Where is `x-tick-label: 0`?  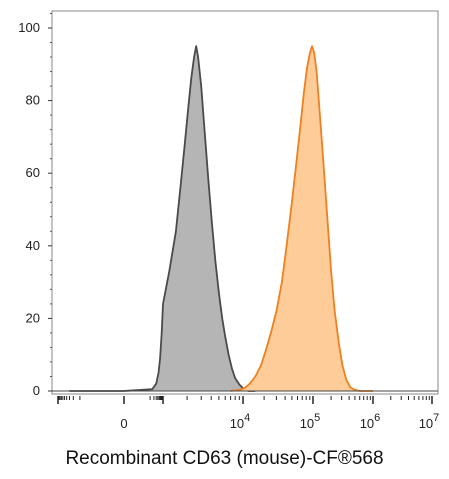 x-tick-label: 0 is located at coordinates (123, 423).